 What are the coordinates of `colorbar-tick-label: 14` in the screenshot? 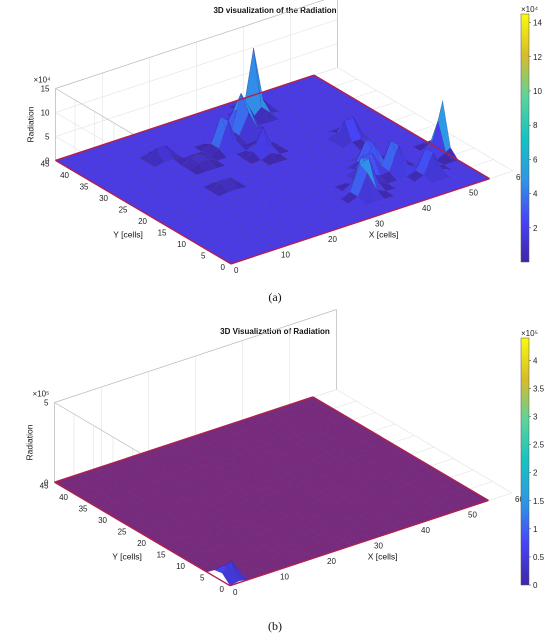 It's located at (537, 23).